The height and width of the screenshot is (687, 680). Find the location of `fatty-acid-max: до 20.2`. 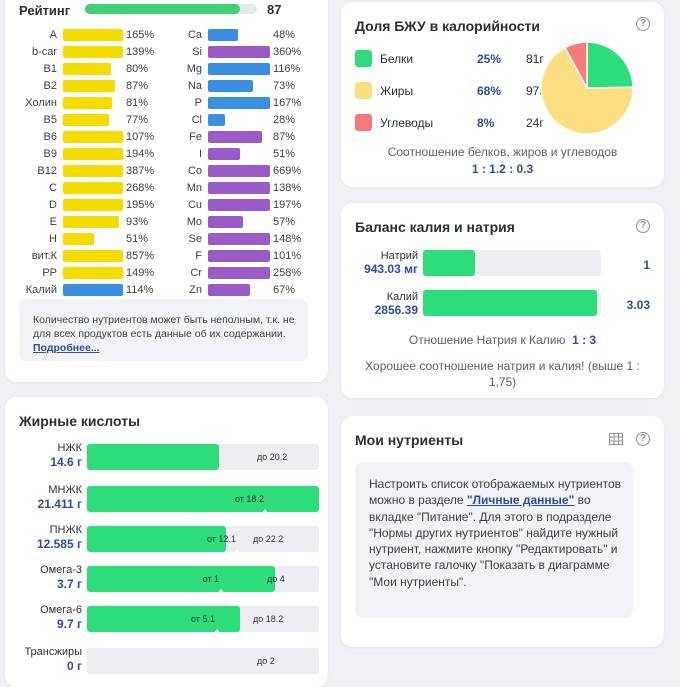

fatty-acid-max: до 20.2 is located at coordinates (272, 457).